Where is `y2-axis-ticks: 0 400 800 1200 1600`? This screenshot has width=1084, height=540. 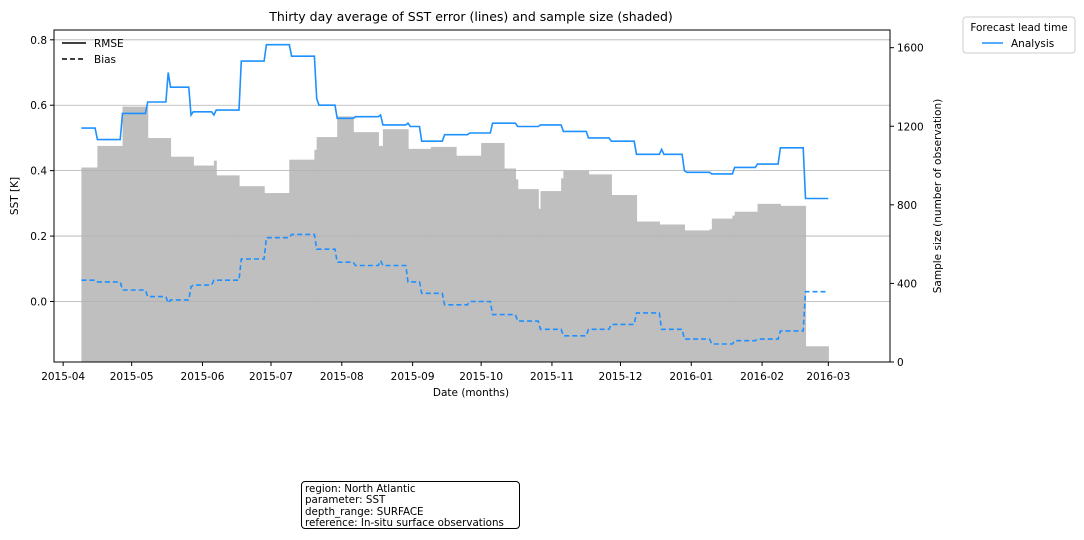 y2-axis-ticks: 0 400 800 1200 1600 is located at coordinates (907, 206).